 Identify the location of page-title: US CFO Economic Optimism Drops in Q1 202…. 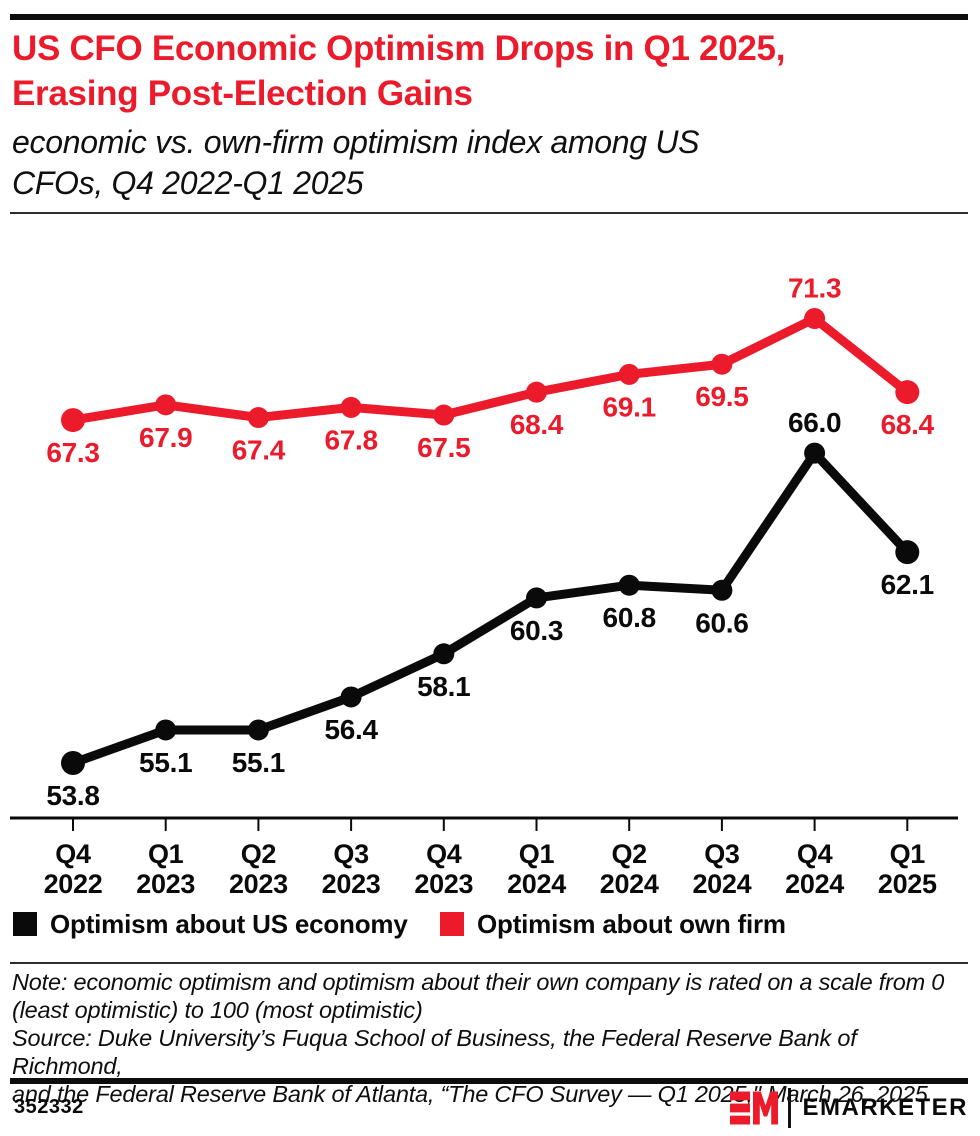
(462, 71).